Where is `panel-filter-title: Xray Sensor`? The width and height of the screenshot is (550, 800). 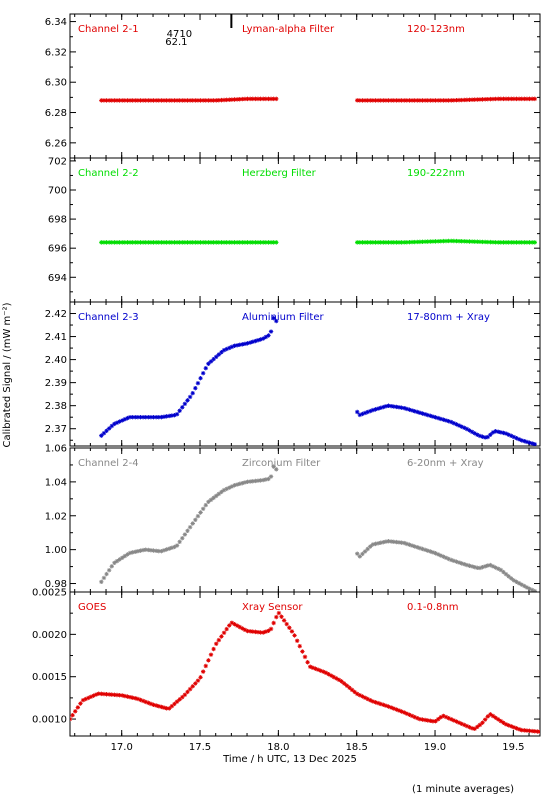
panel-filter-title: Xray Sensor is located at coordinates (272, 607).